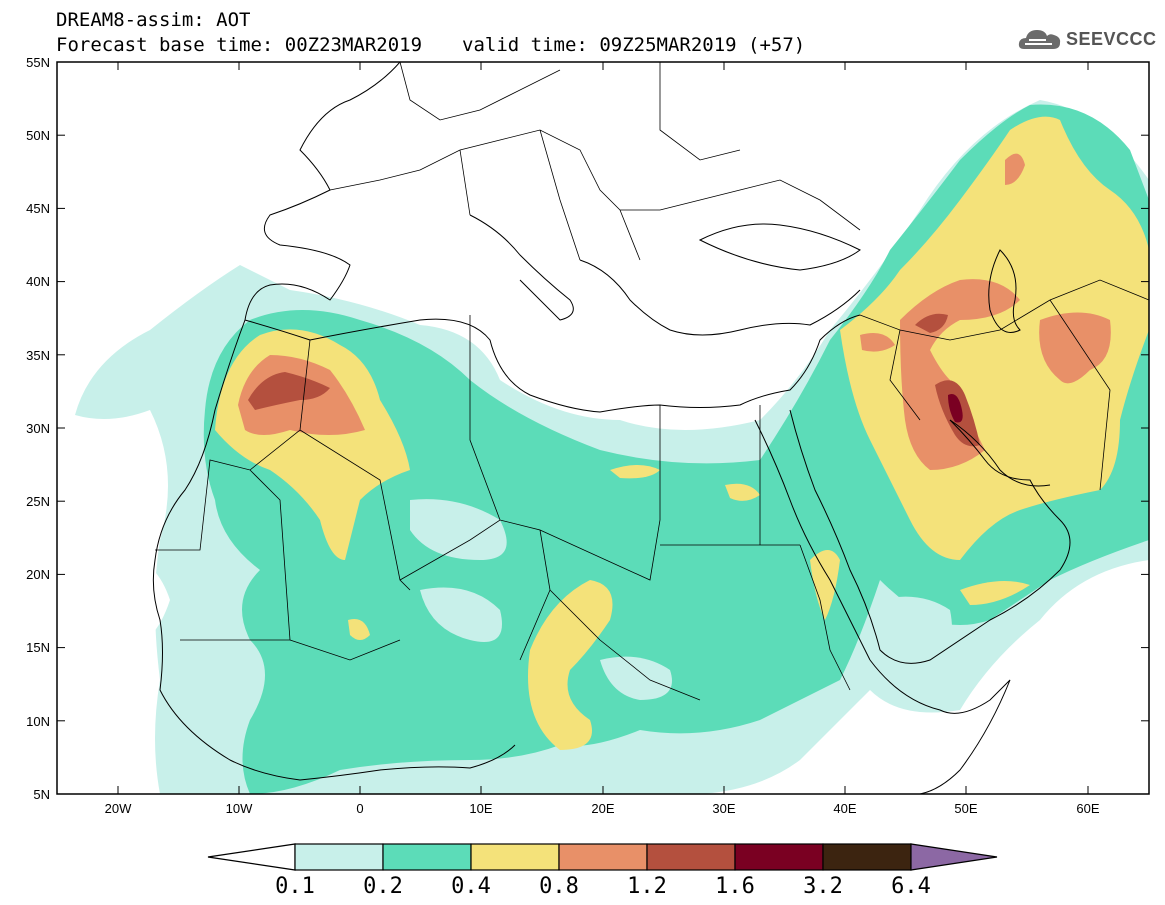  Describe the element at coordinates (41, 794) in the screenshot. I see `lat-label: 5N` at that location.